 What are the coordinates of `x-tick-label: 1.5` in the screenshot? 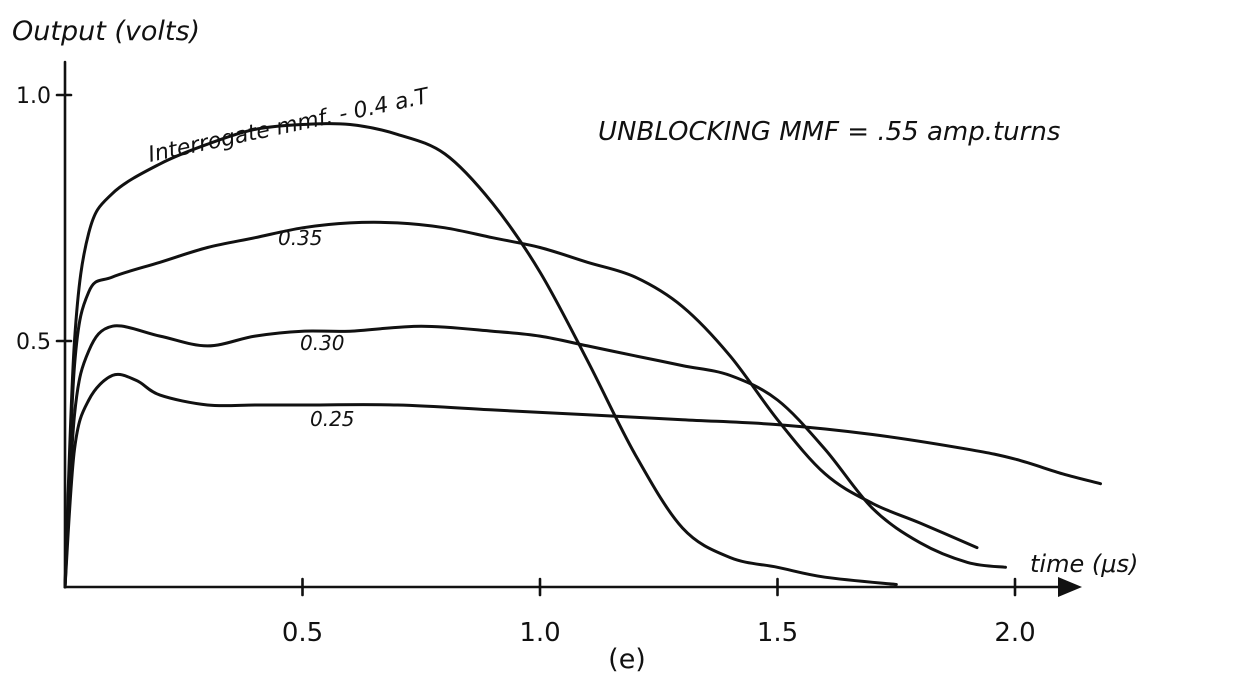 It's located at (777, 633).